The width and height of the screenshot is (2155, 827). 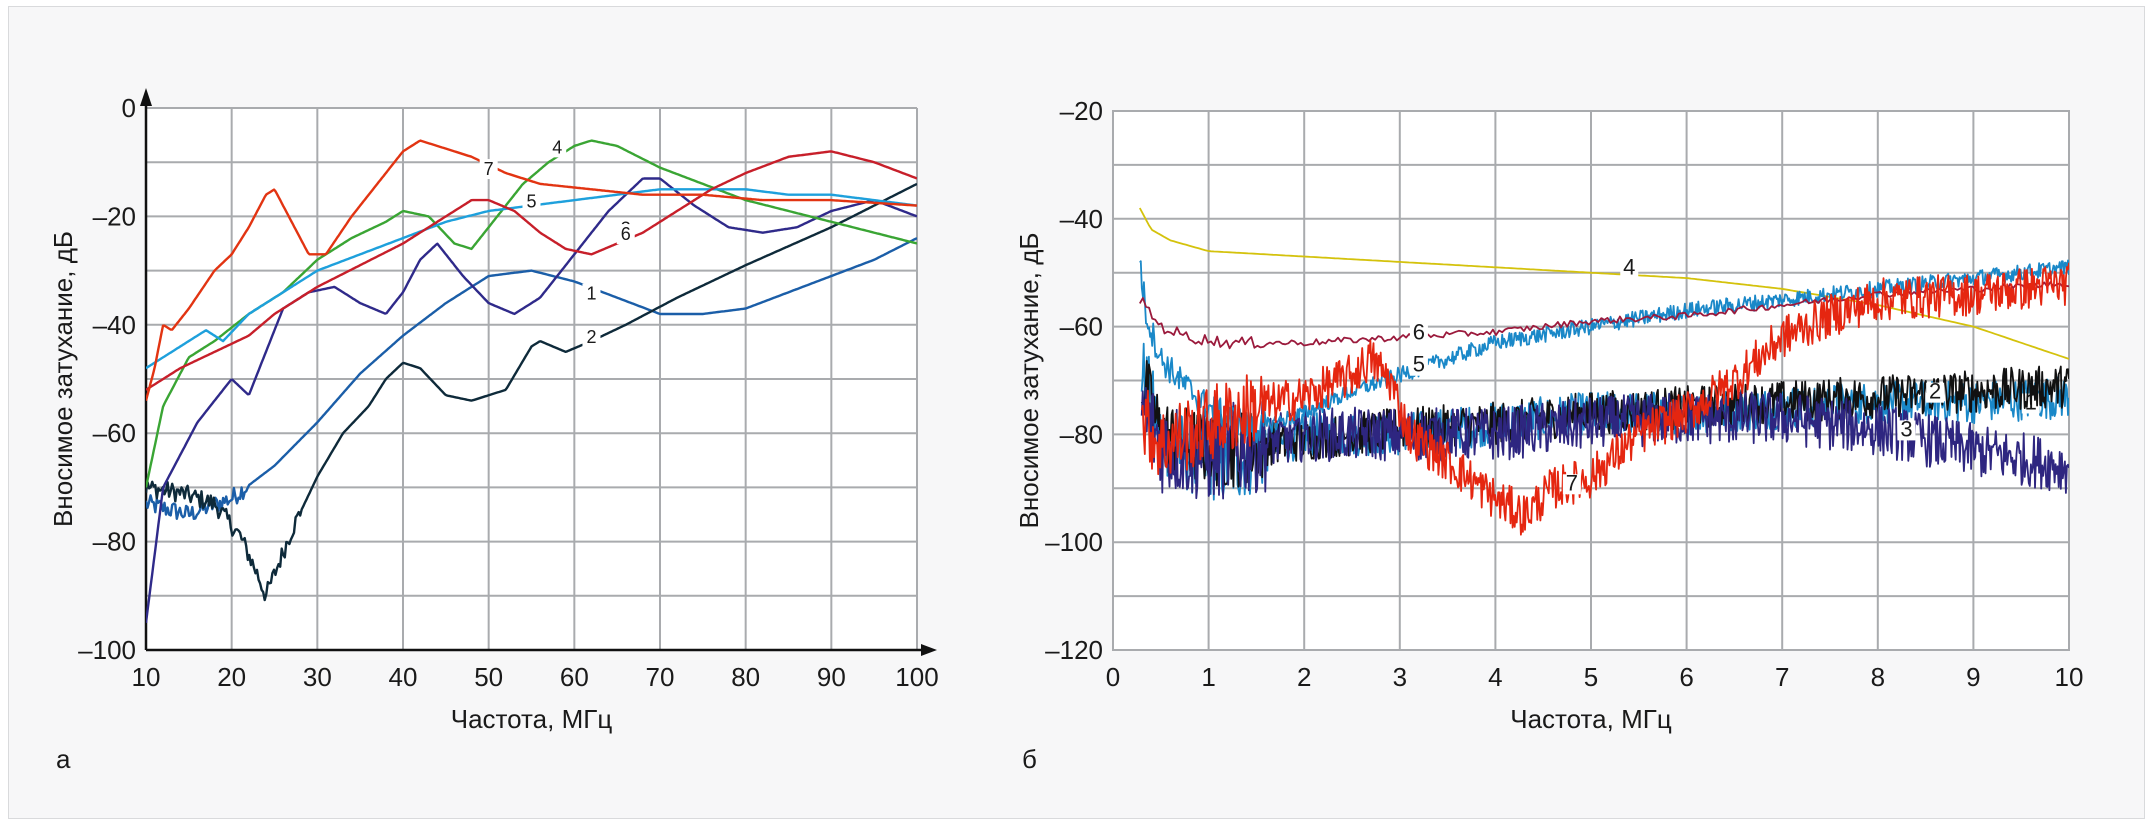 What do you see at coordinates (403, 677) in the screenshot?
I see `x-tick-label: 40` at bounding box center [403, 677].